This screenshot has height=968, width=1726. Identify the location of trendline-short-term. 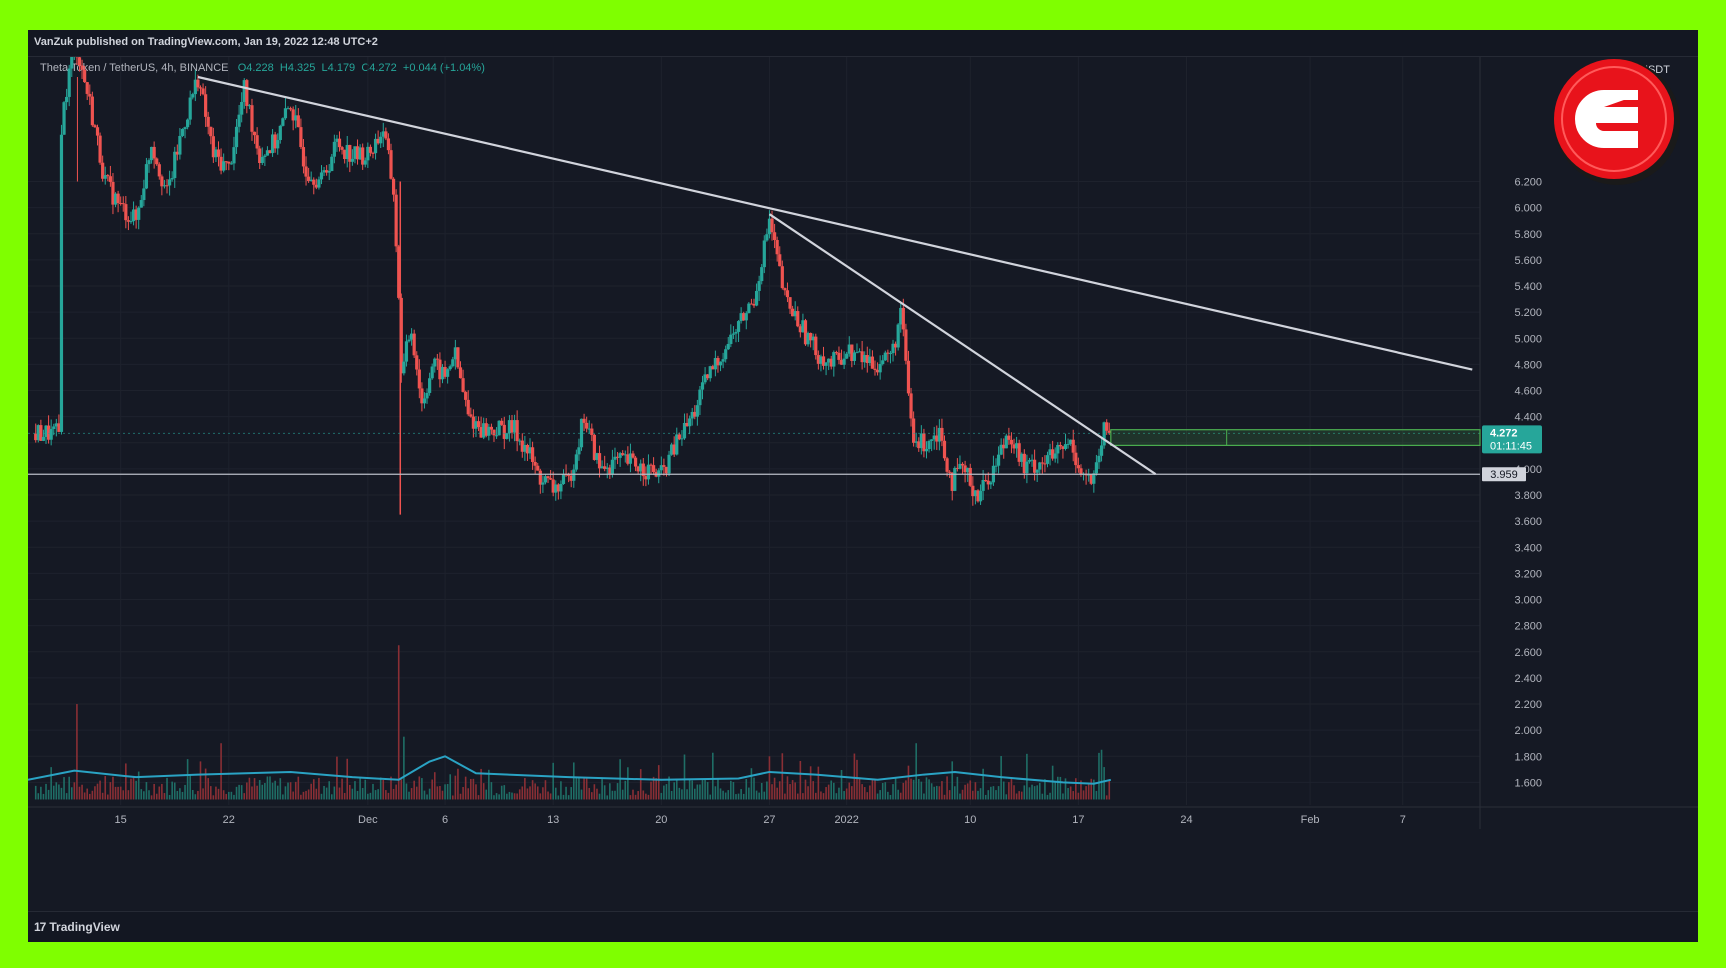
(962, 344).